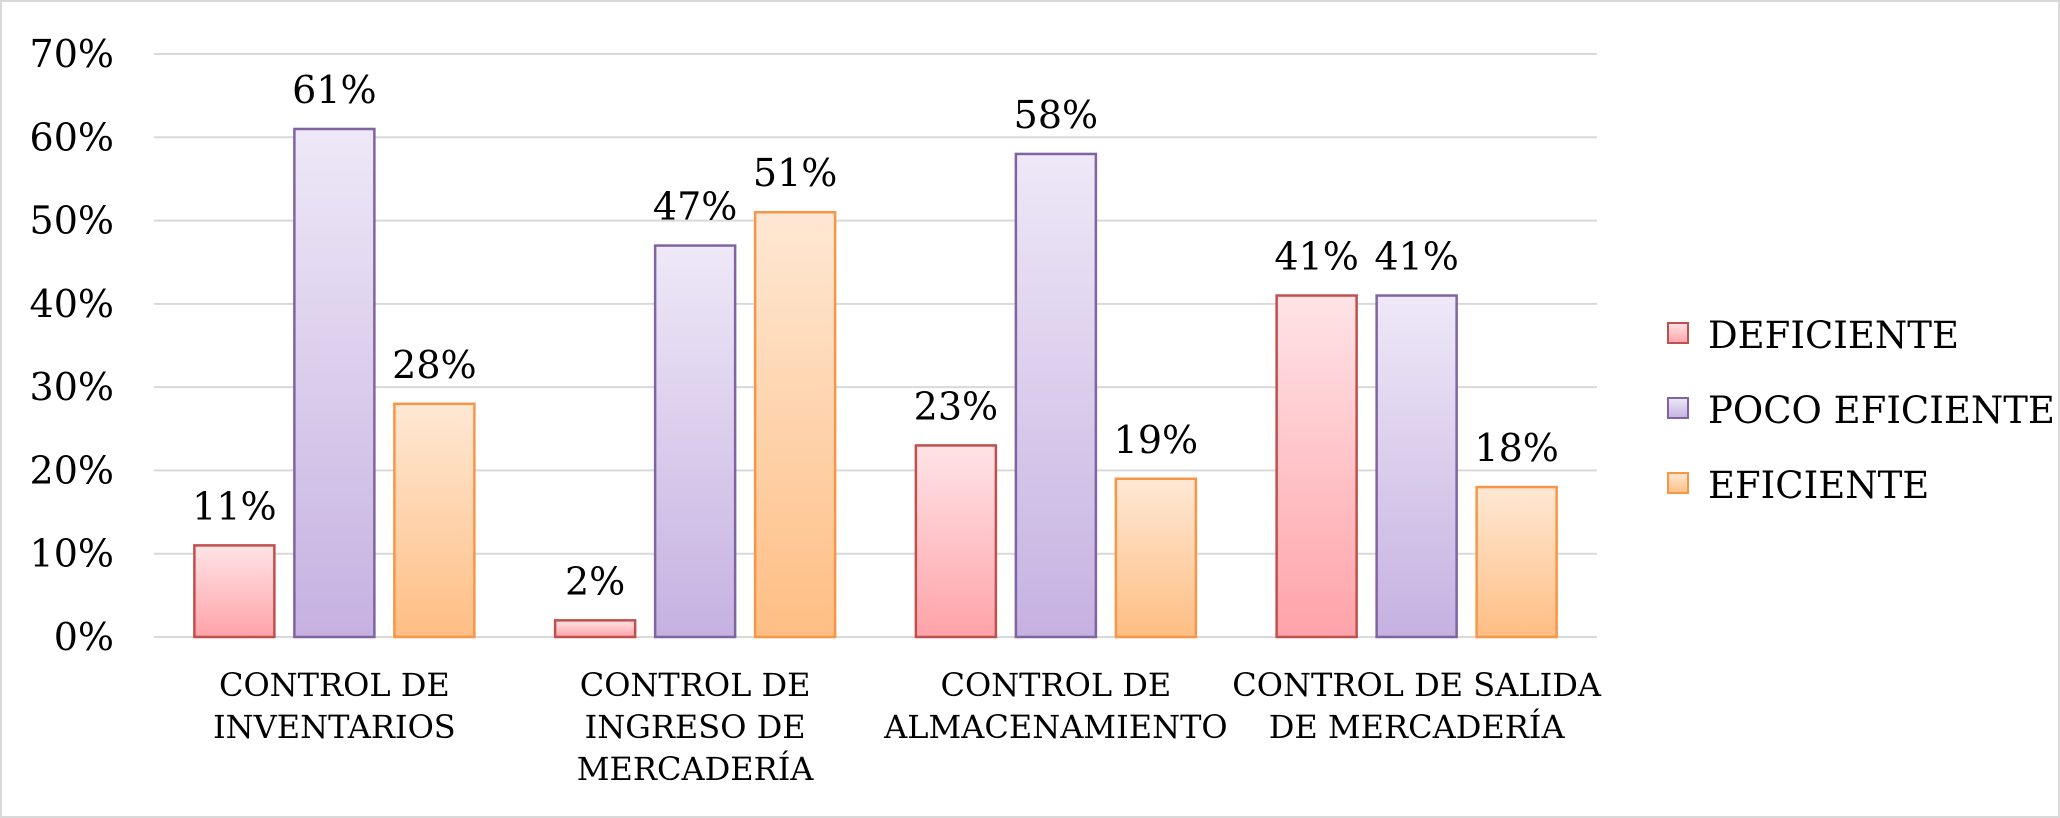 The height and width of the screenshot is (818, 2060). What do you see at coordinates (72, 137) in the screenshot?
I see `y-tick-label: 60%` at bounding box center [72, 137].